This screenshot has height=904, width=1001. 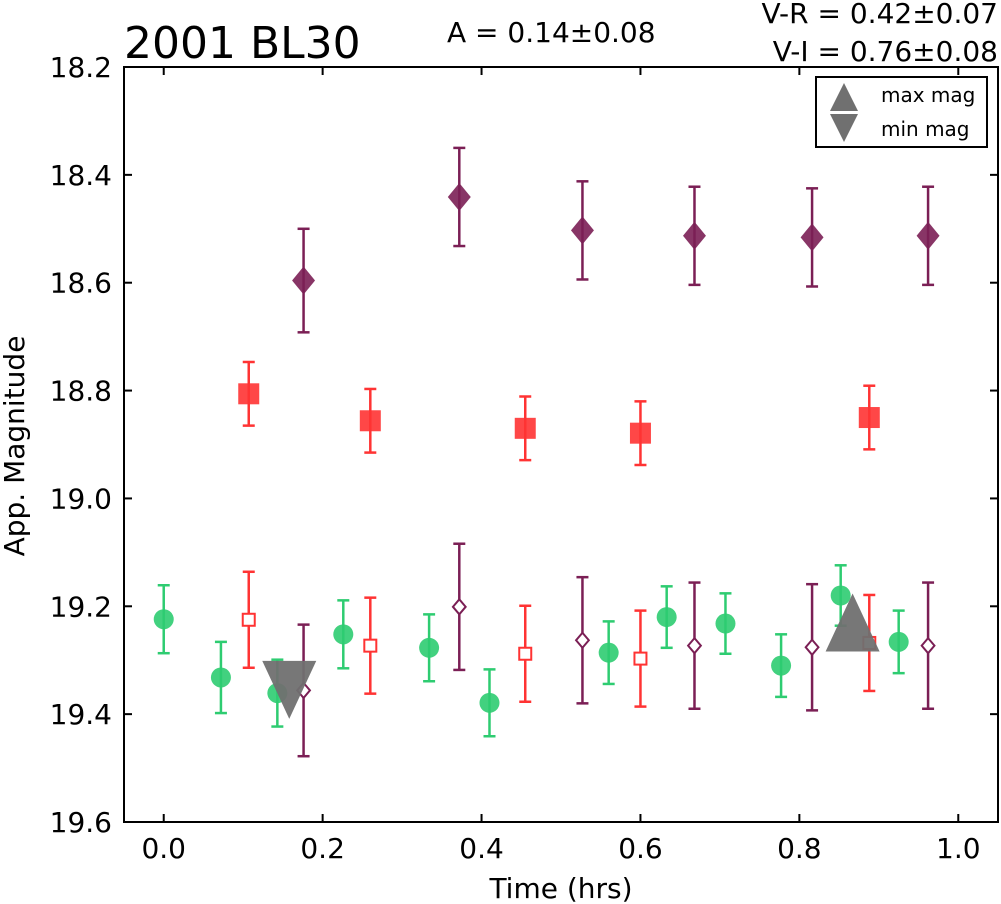 What do you see at coordinates (322, 848) in the screenshot?
I see `x-tick-label: 0.2` at bounding box center [322, 848].